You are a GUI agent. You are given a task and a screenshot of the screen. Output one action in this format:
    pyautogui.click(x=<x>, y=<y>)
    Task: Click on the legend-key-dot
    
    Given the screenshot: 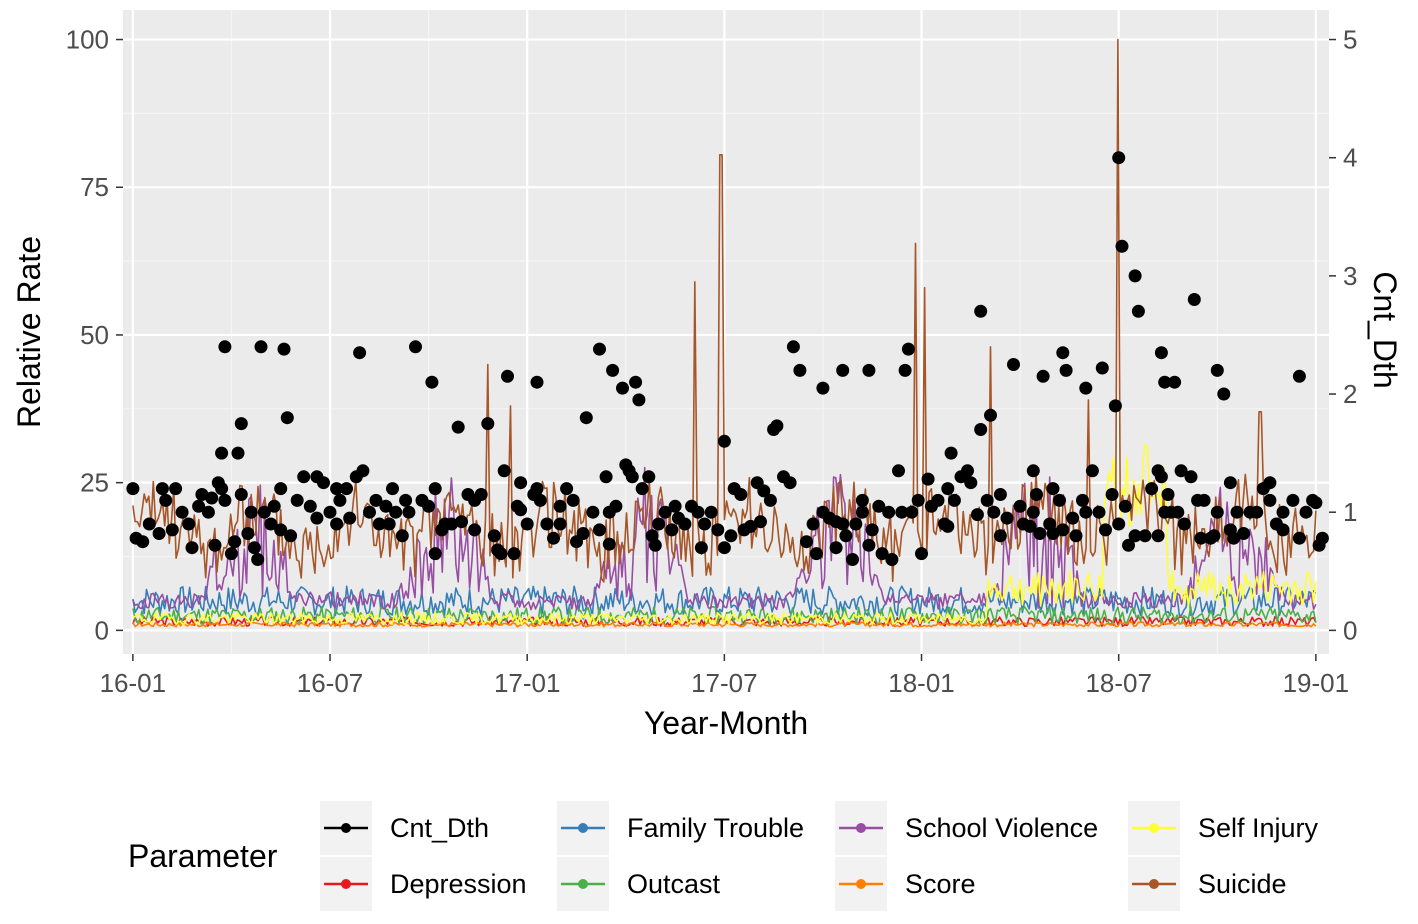 What is the action you would take?
    pyautogui.click(x=861, y=884)
    